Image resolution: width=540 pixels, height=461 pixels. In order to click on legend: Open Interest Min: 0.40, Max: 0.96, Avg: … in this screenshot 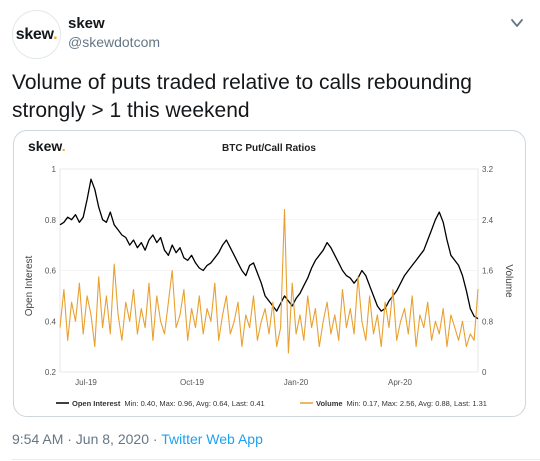, I will do `click(271, 403)`.